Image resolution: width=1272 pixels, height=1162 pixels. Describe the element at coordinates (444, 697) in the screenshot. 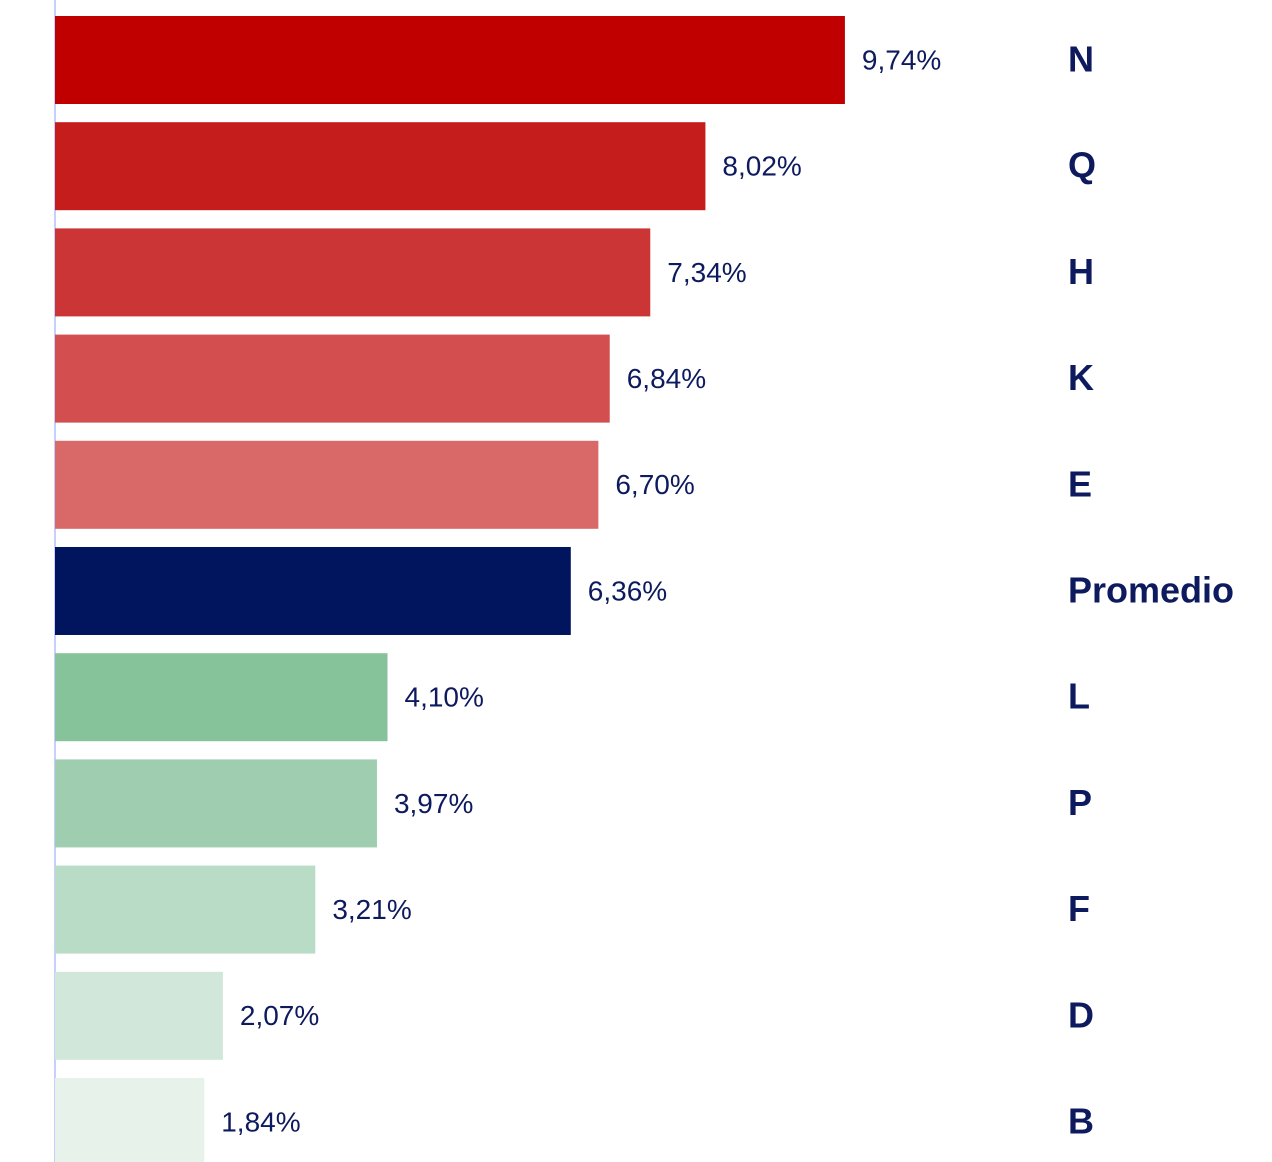

I see `value-label: 4,10%` at that location.